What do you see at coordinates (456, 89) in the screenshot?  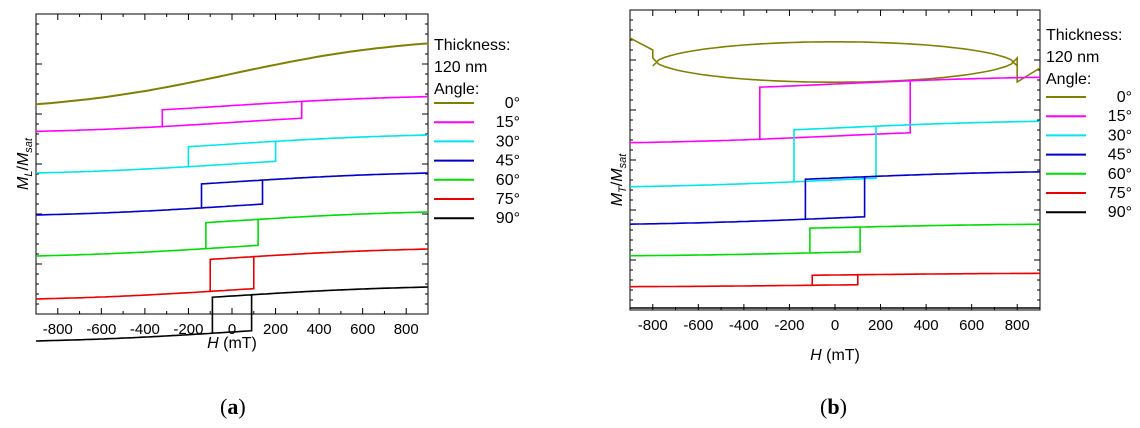 I see `legend-title-angle-a: Angle:` at bounding box center [456, 89].